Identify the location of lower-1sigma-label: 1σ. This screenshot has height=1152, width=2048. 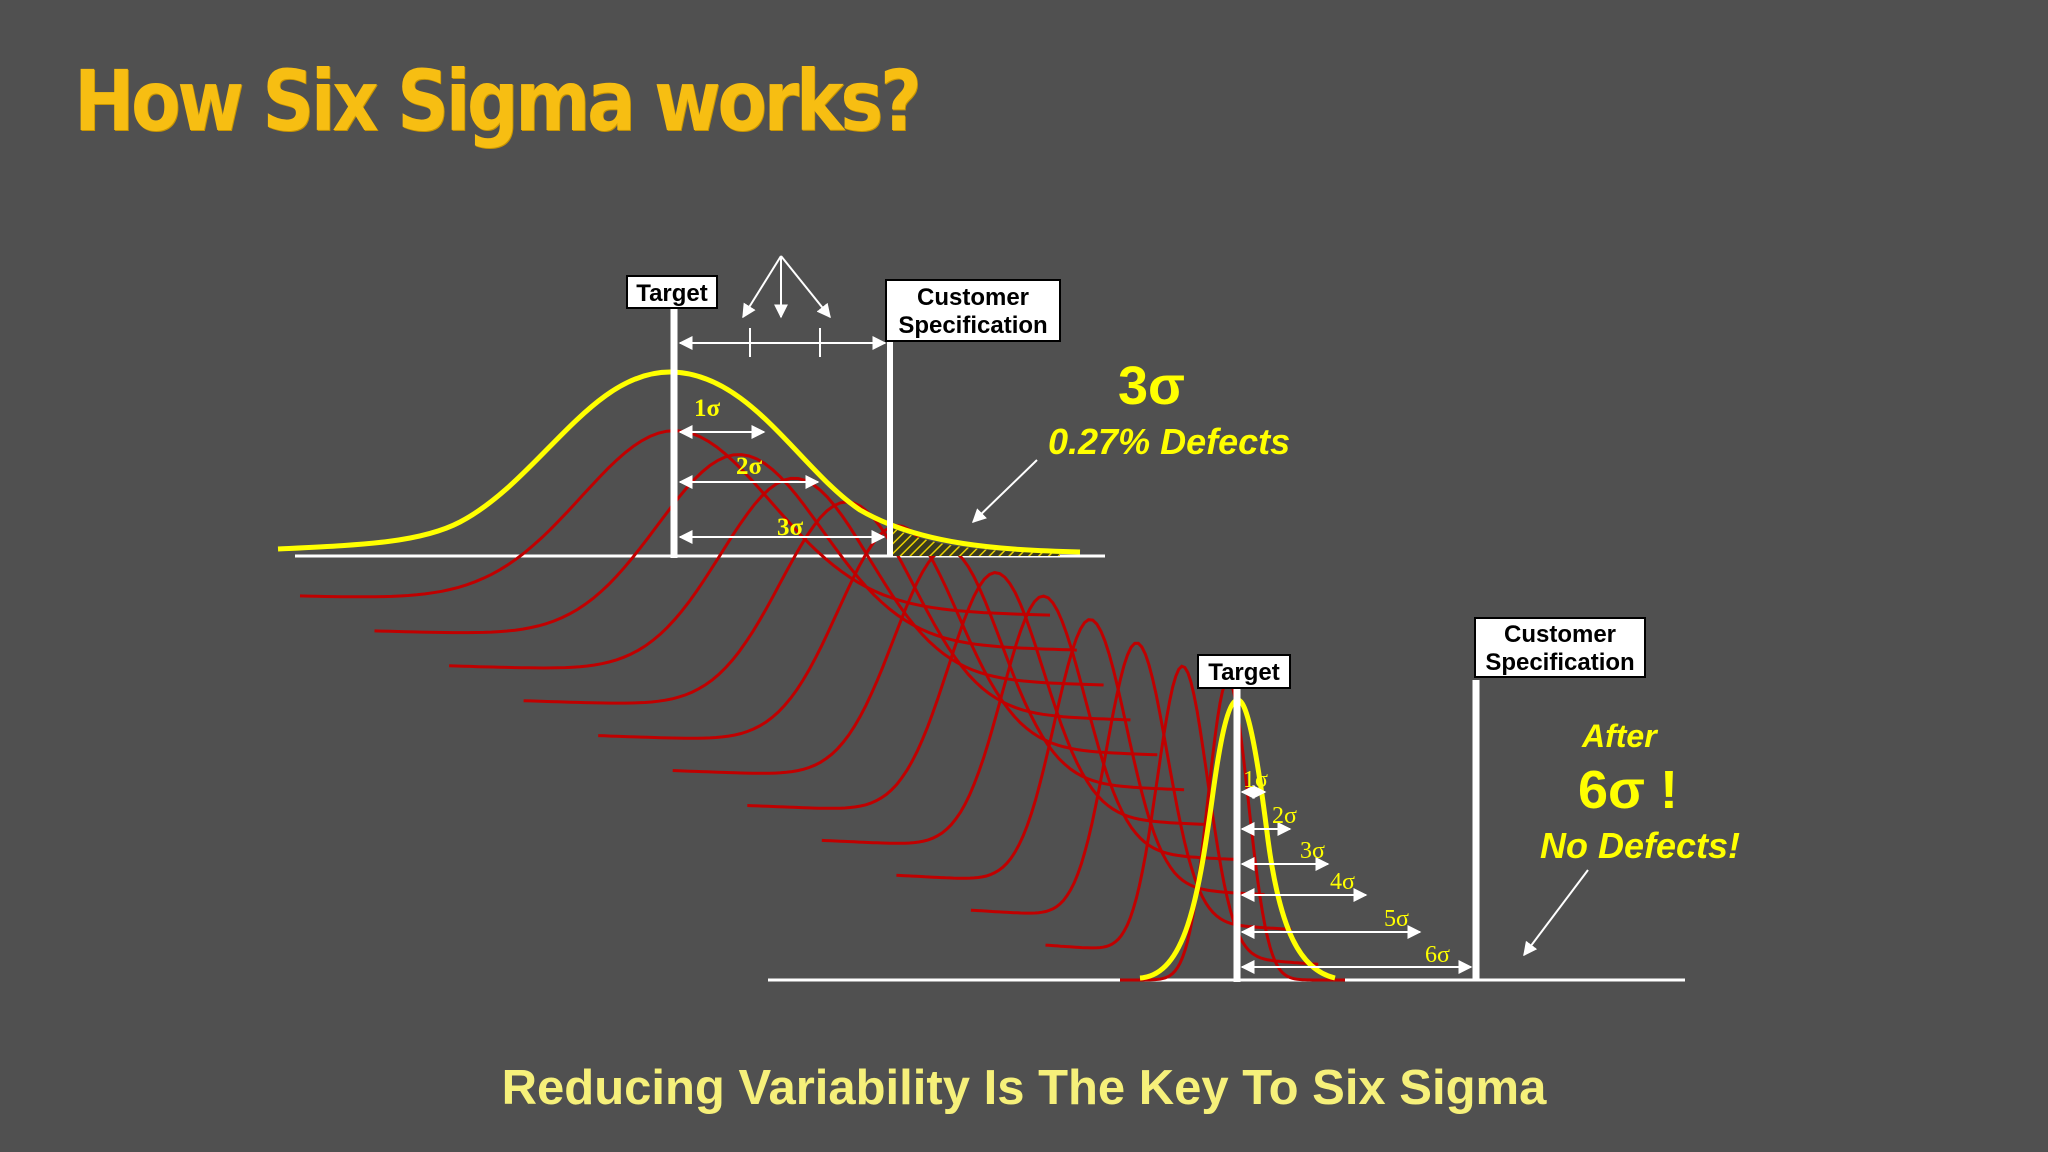
(1255, 780).